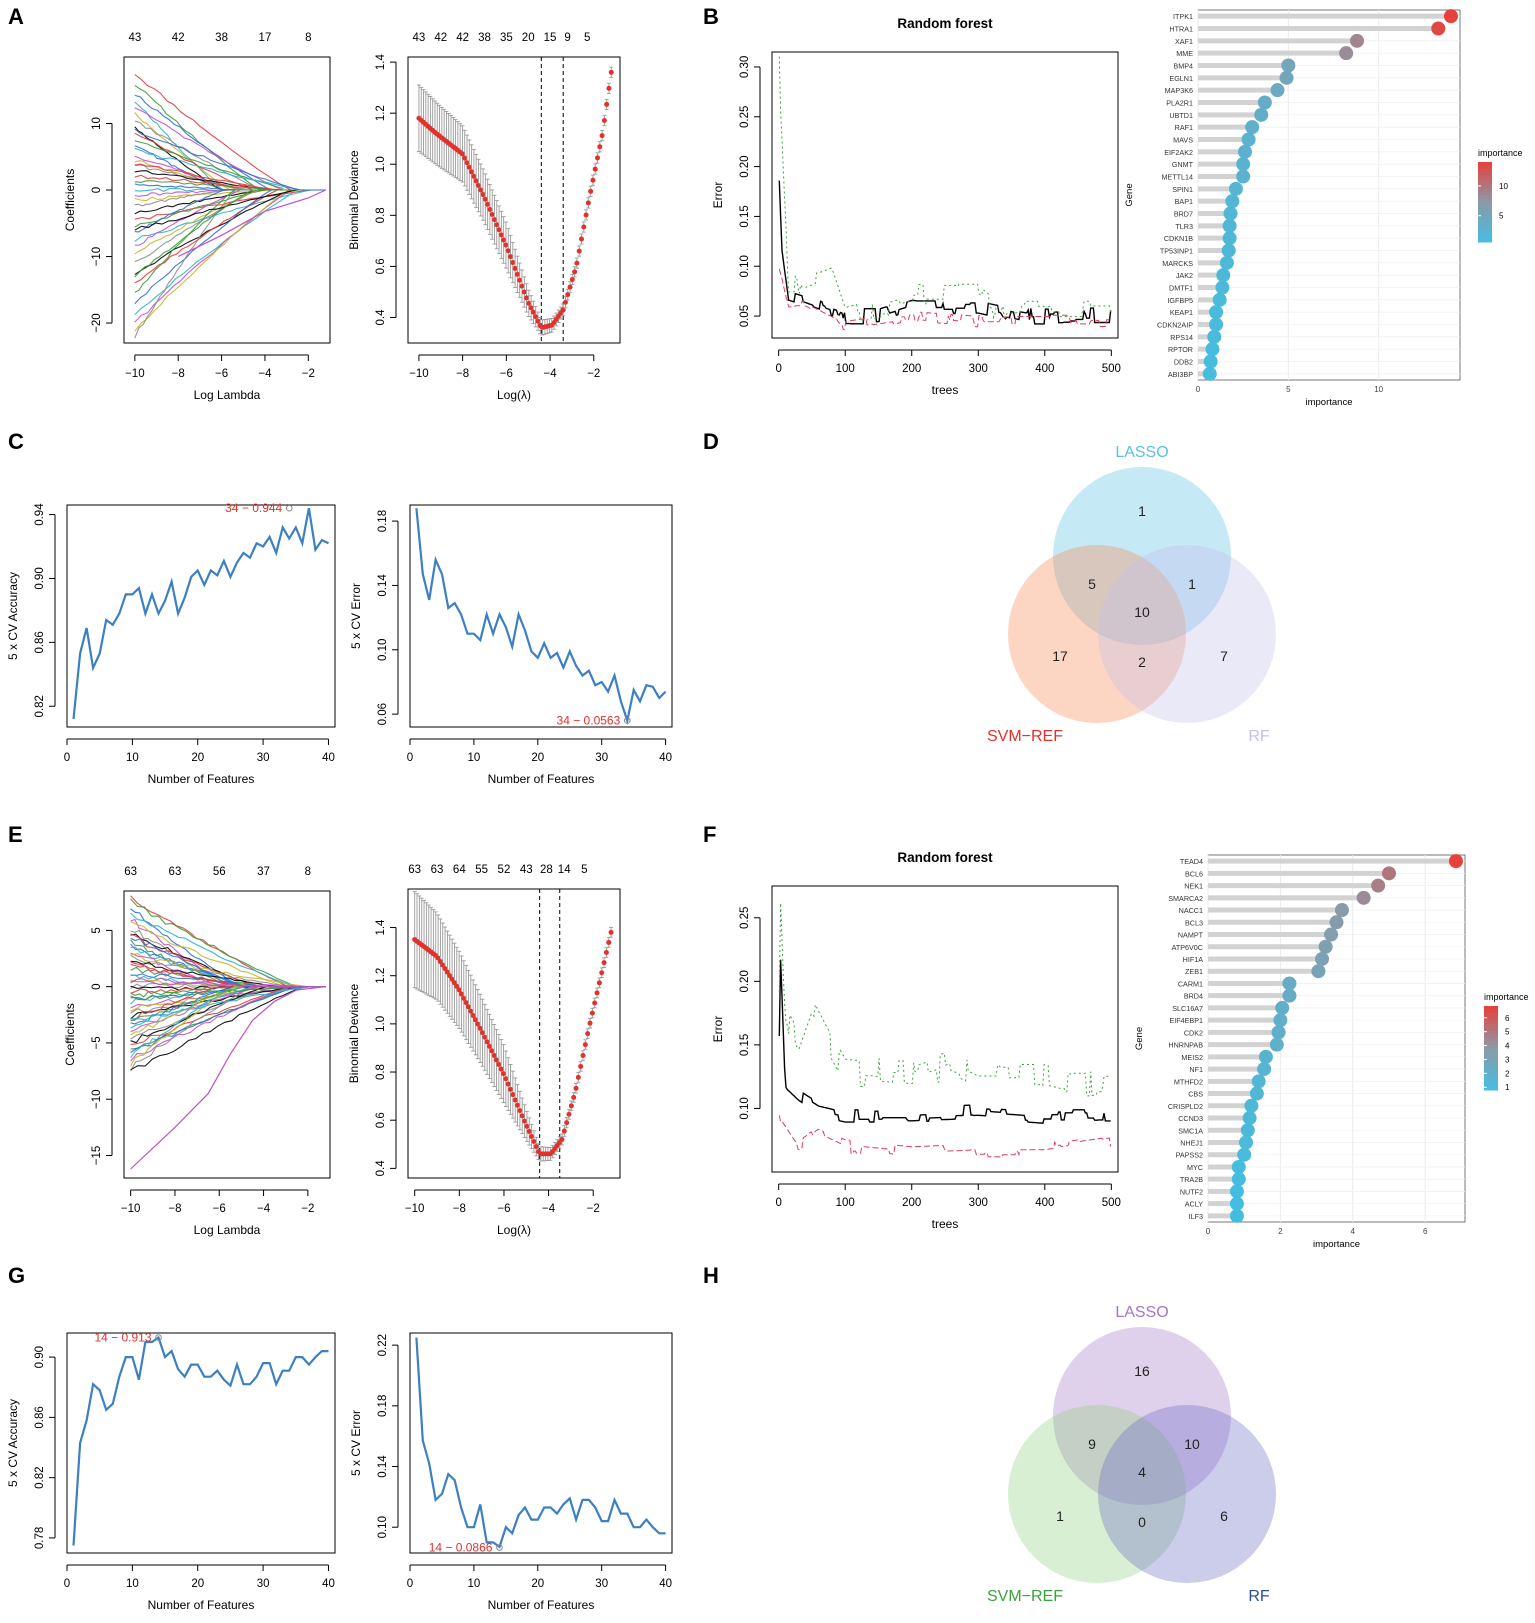 This screenshot has height=1623, width=1535. What do you see at coordinates (1288, 389) in the screenshot?
I see `B-imp-x-tick-label: 5` at bounding box center [1288, 389].